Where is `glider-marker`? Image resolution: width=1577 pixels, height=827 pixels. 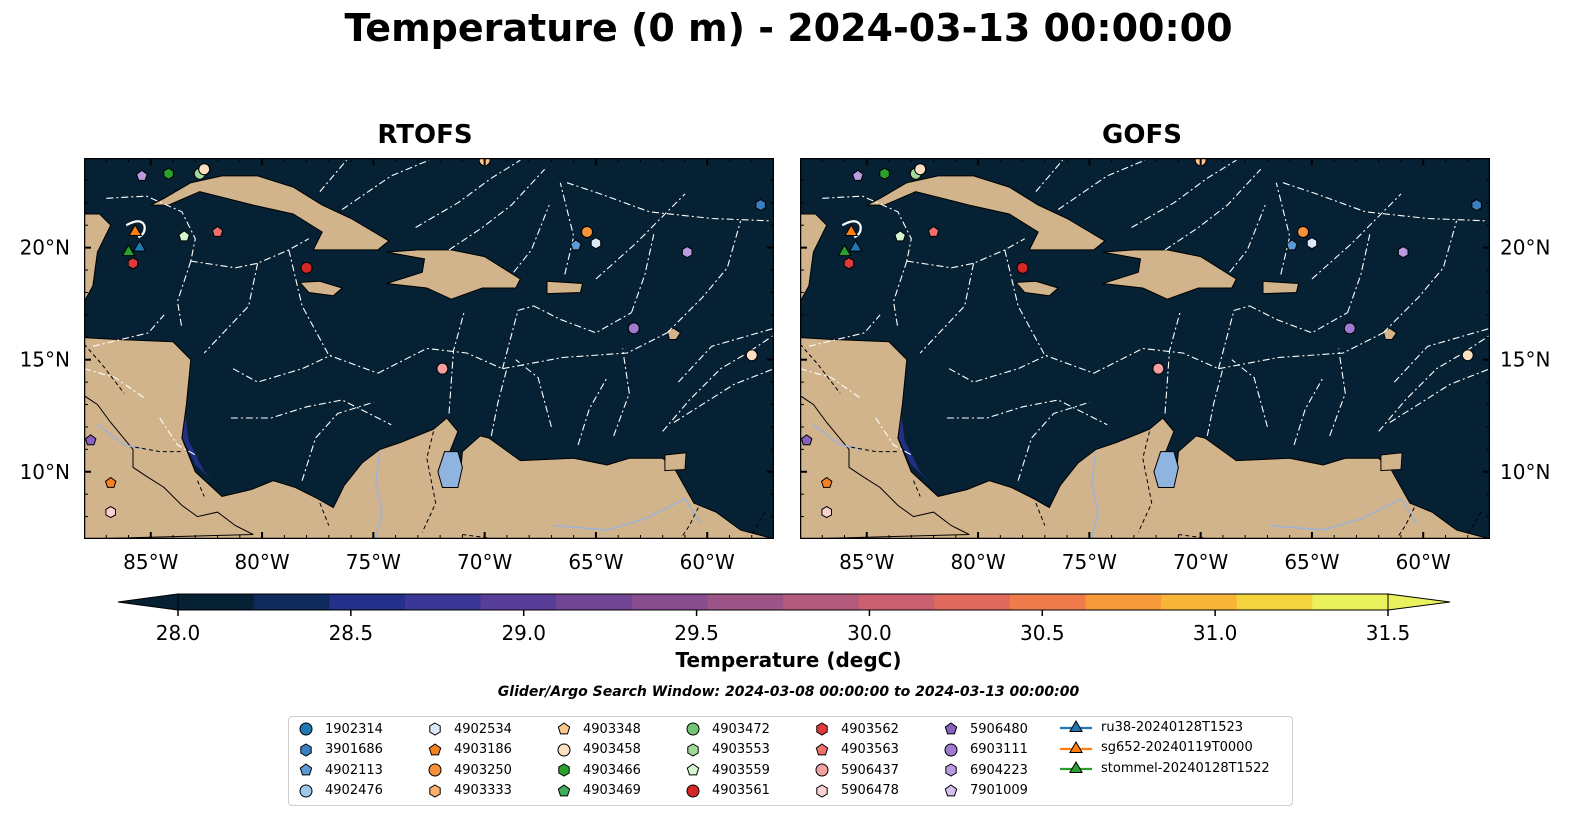
glider-marker is located at coordinates (851, 230).